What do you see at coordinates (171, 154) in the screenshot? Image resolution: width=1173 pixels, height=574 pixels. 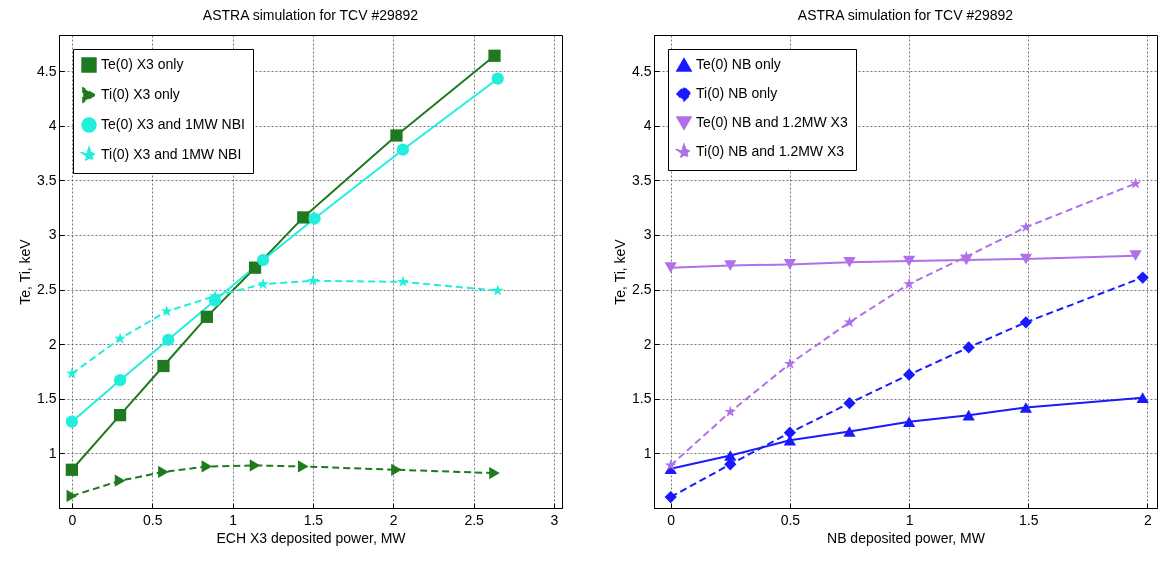 I see `legend-label: Ti(0) X3 and 1MW NBI` at bounding box center [171, 154].